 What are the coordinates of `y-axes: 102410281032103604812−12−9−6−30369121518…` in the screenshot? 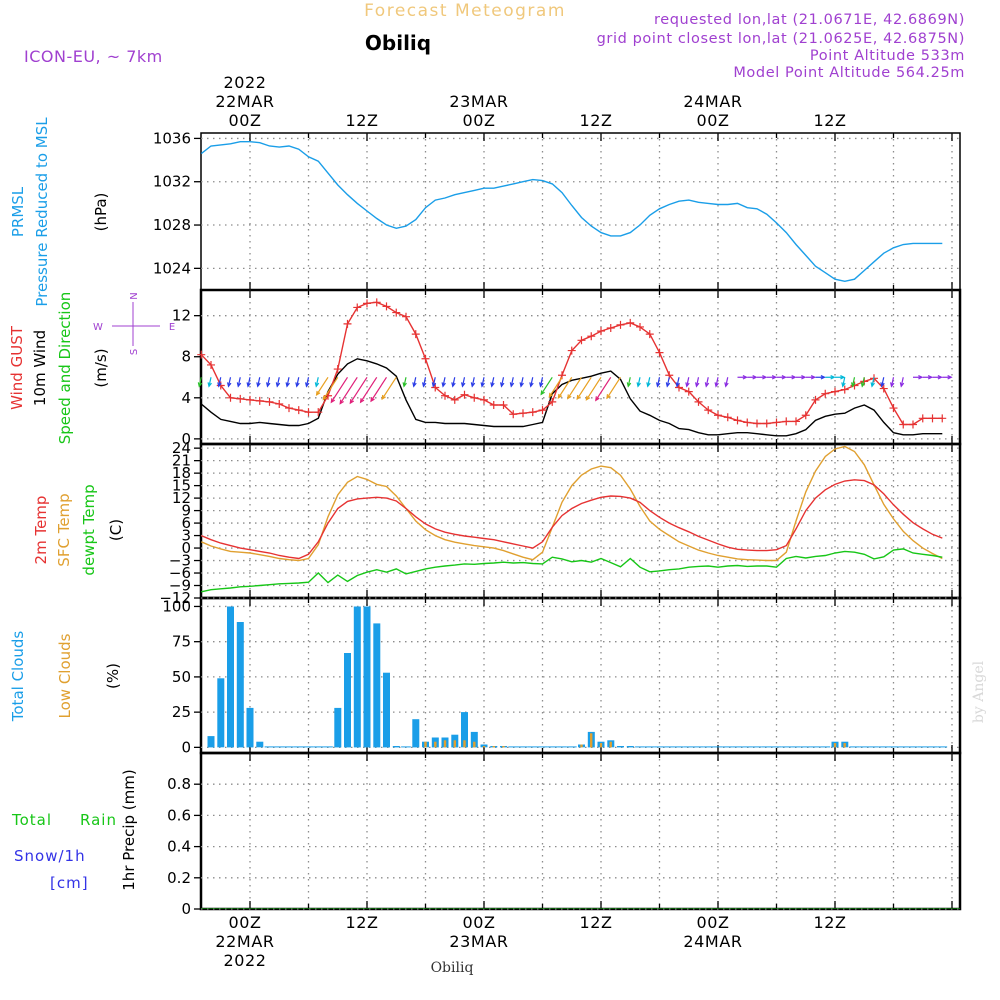 It's located at (177, 523).